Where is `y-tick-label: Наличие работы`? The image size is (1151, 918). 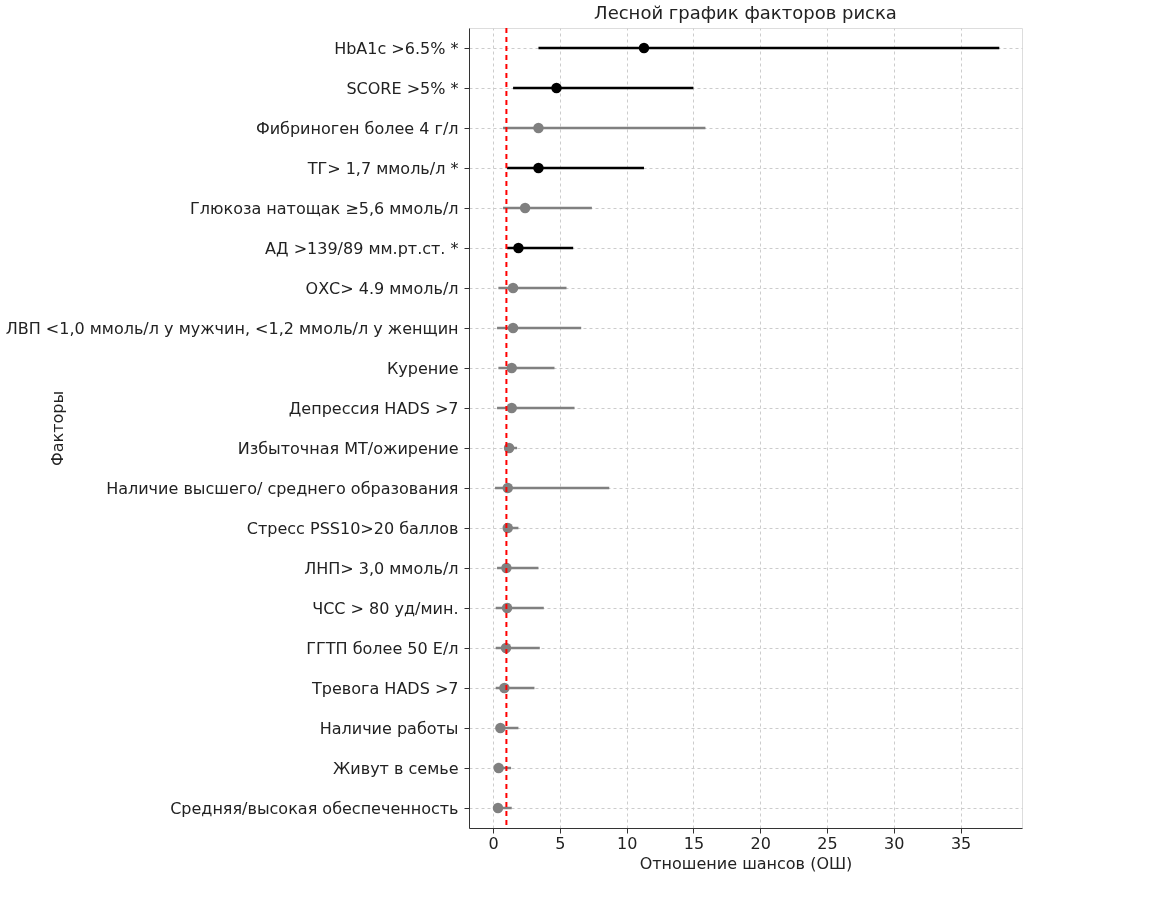 y-tick-label: Наличие работы is located at coordinates (389, 728).